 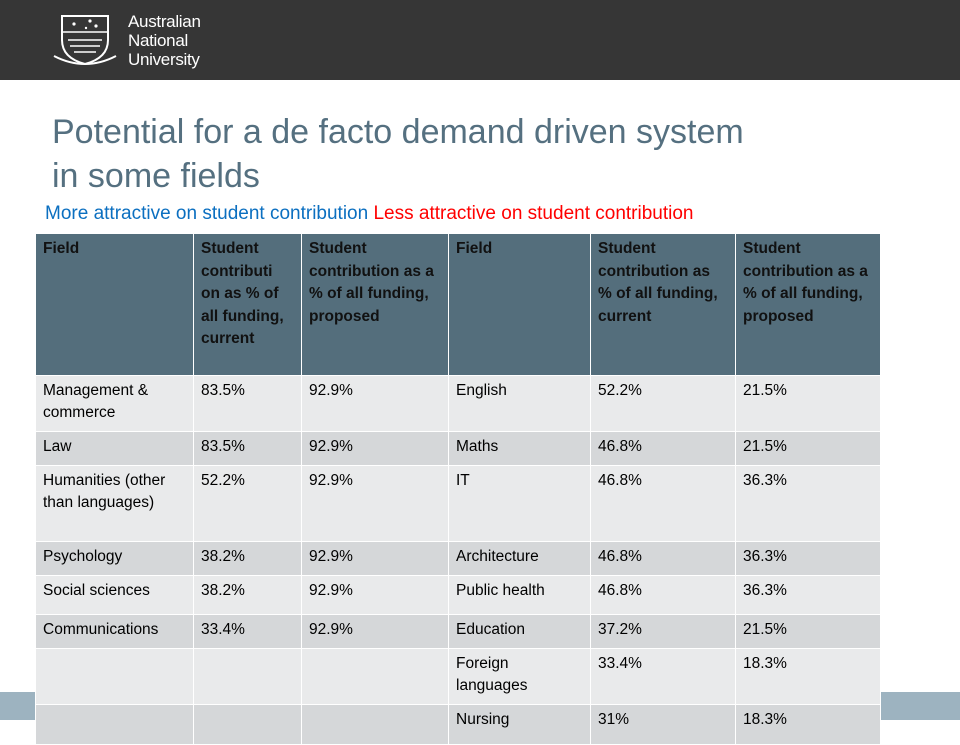 I want to click on table-row: Law 83.5% 92.9% Maths 46.8% 21.5%, so click(x=458, y=448).